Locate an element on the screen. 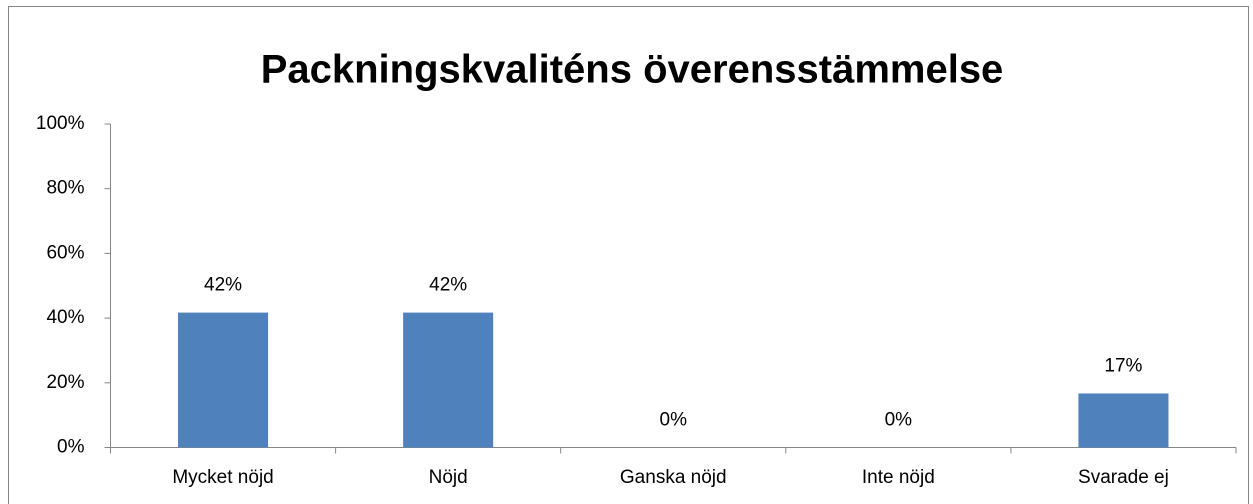  data-label: 17% is located at coordinates (1123, 365).